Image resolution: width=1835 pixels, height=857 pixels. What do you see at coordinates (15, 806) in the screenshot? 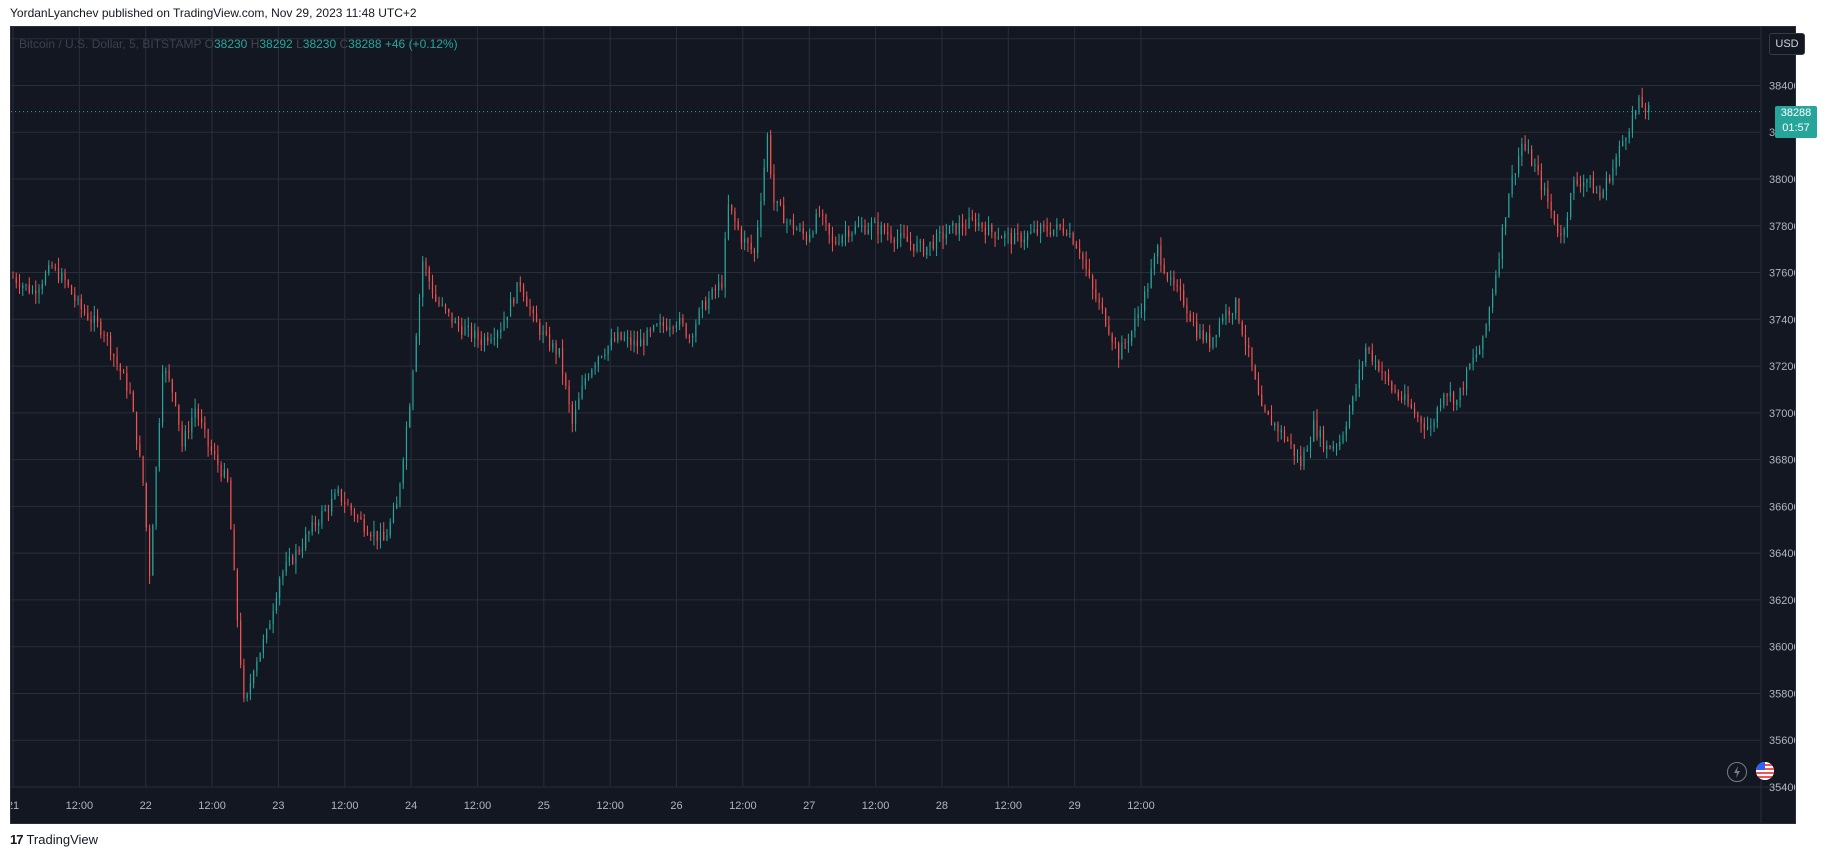
I see `time-axis-label: 21` at bounding box center [15, 806].